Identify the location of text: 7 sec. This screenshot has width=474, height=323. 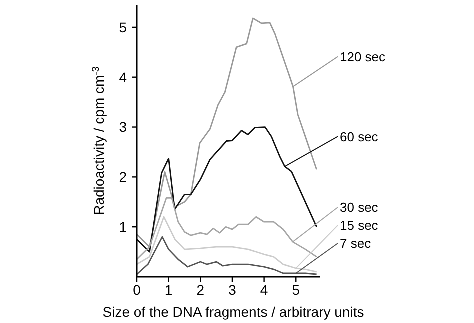
(356, 244).